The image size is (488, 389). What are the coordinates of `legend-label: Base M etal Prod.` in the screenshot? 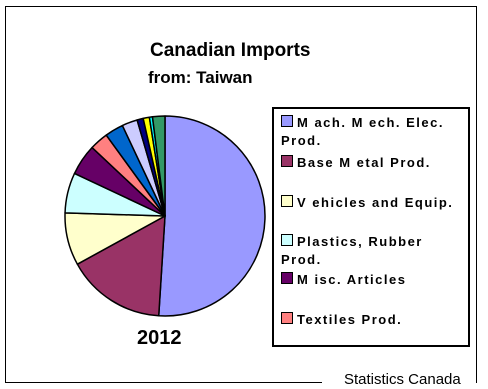 It's located at (364, 162).